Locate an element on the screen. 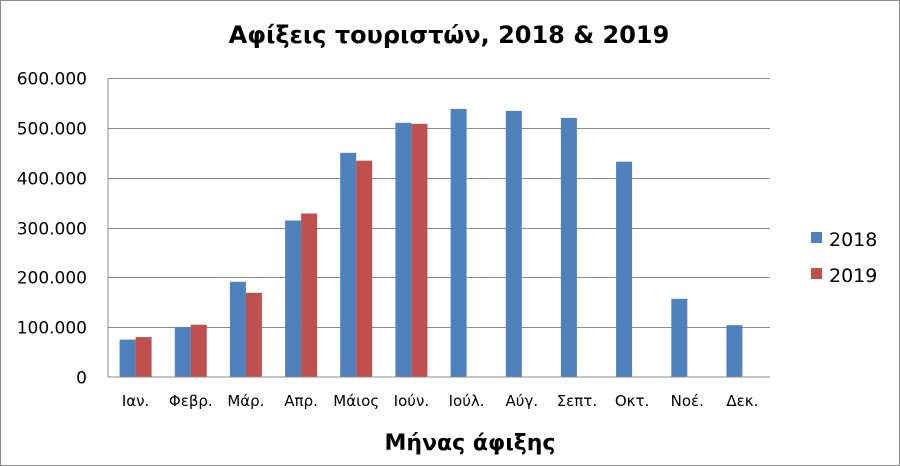 Image resolution: width=900 pixels, height=466 pixels. x-category-label: Ιαν. is located at coordinates (135, 401).